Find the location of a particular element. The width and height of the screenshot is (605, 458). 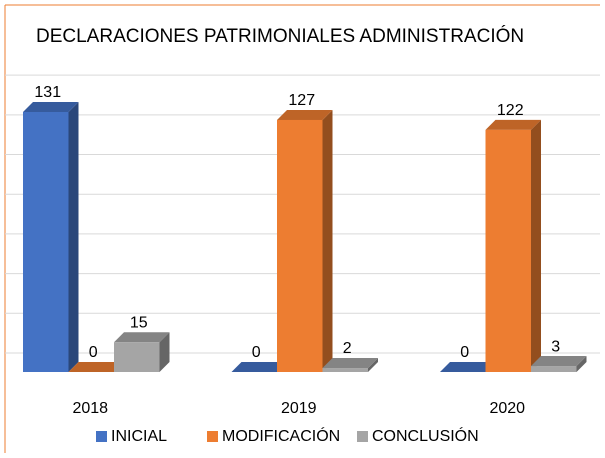

data-label: 122 is located at coordinates (510, 110).